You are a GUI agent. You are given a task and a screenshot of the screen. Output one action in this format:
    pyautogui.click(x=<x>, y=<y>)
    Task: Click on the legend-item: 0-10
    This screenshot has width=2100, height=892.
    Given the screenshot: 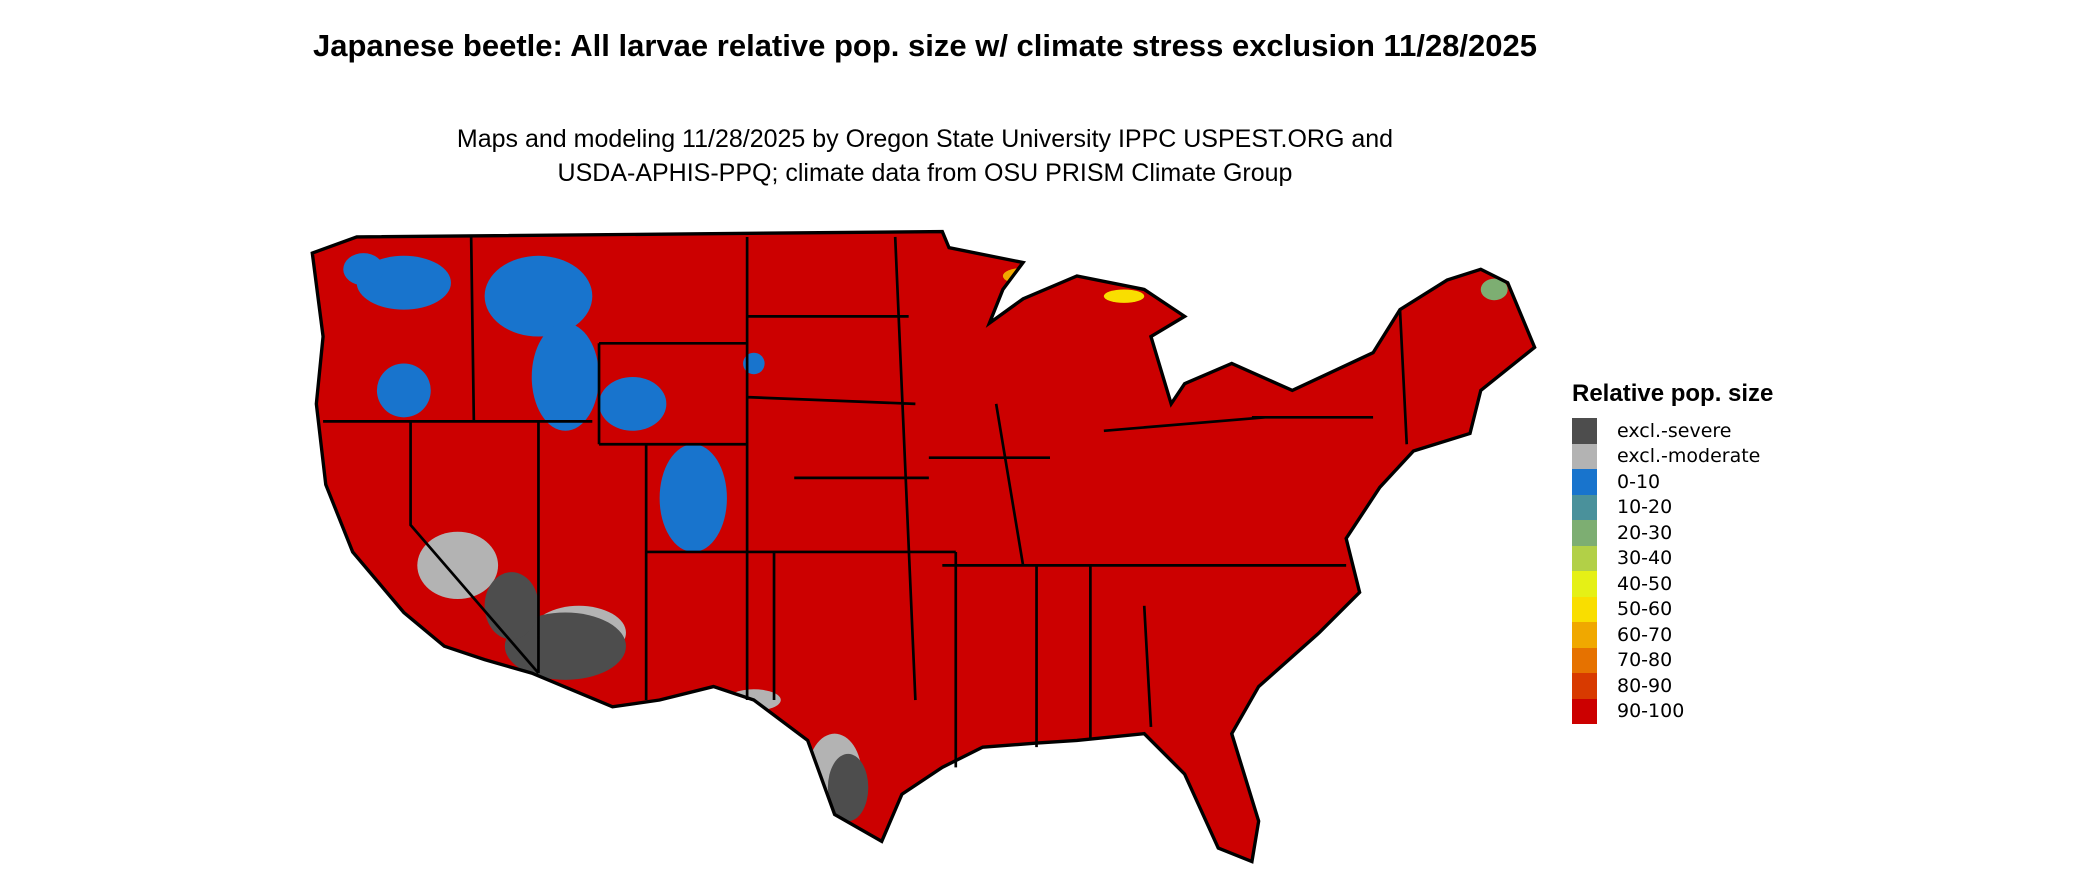 What is the action you would take?
    pyautogui.click(x=1672, y=482)
    